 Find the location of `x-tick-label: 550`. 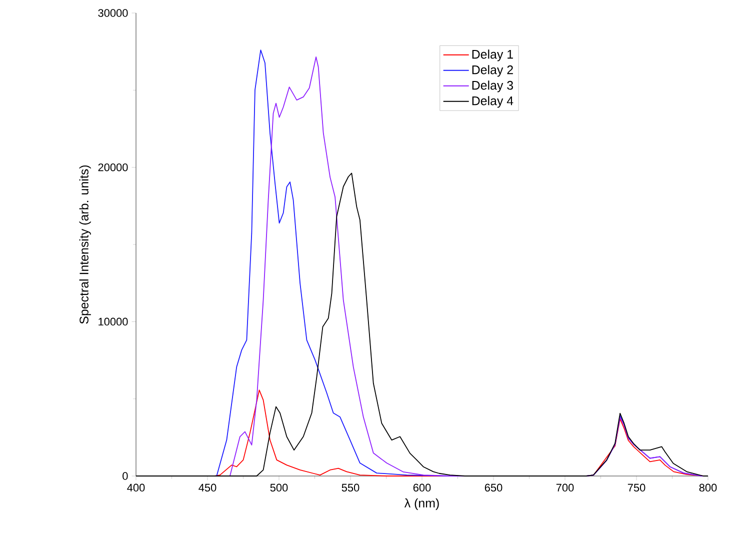

x-tick-label: 550 is located at coordinates (351, 488).